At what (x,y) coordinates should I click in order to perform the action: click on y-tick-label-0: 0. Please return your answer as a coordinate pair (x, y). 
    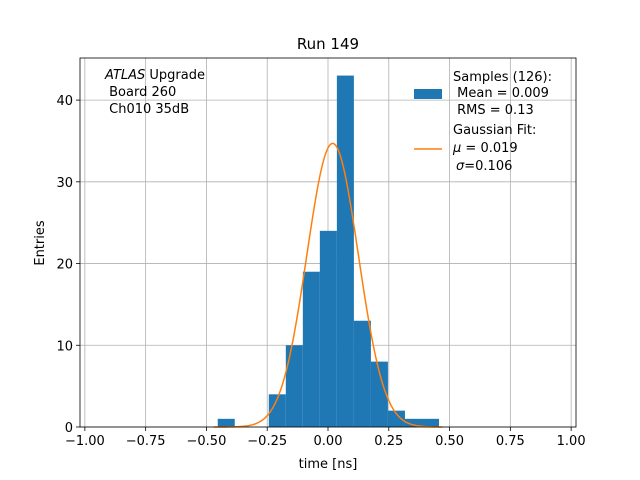
    Looking at the image, I should click on (69, 428).